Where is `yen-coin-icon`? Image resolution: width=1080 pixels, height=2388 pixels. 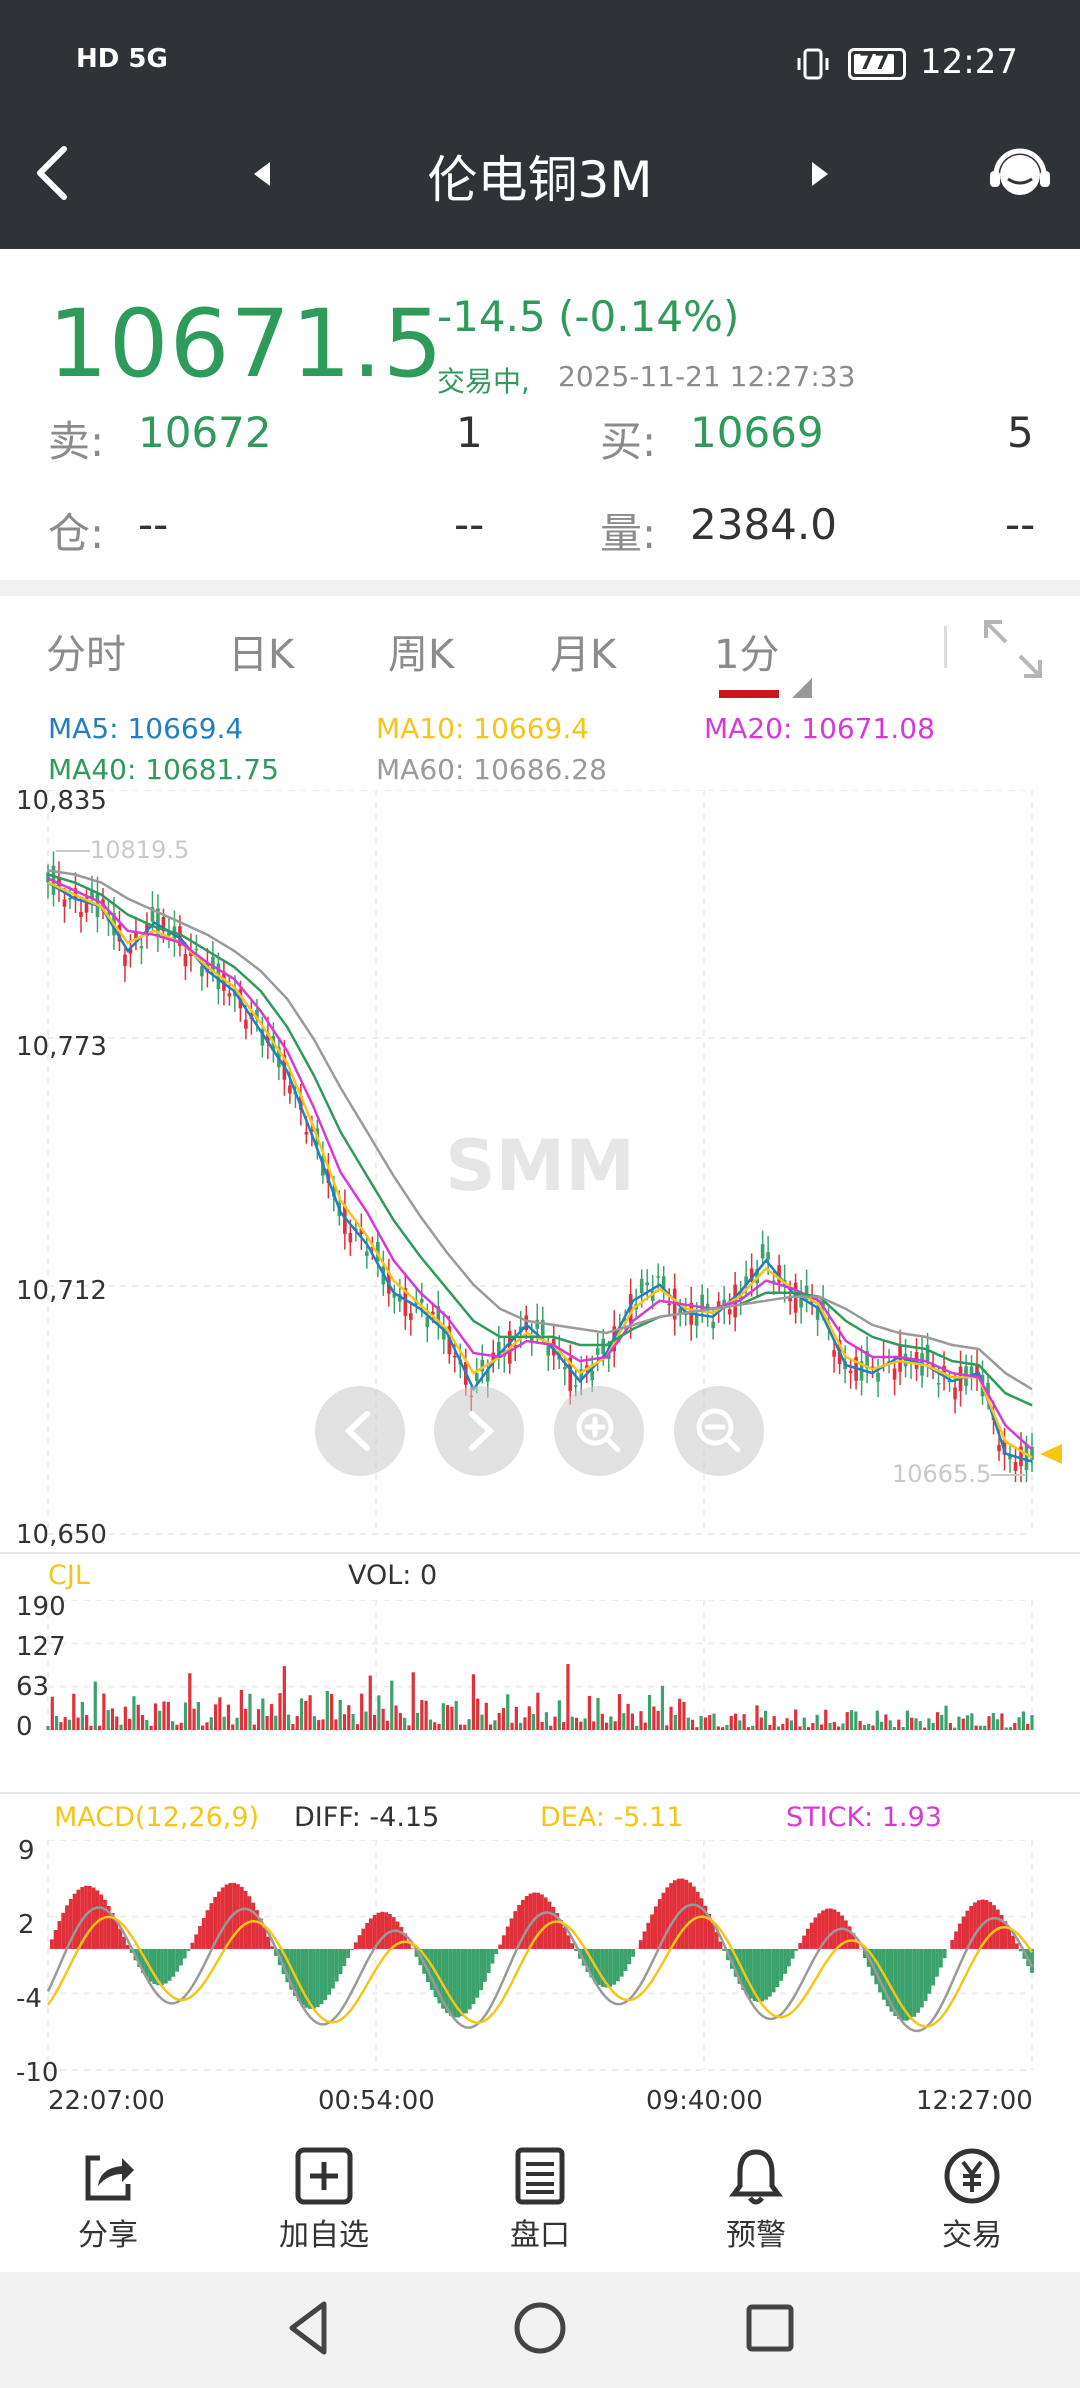 yen-coin-icon is located at coordinates (972, 2176).